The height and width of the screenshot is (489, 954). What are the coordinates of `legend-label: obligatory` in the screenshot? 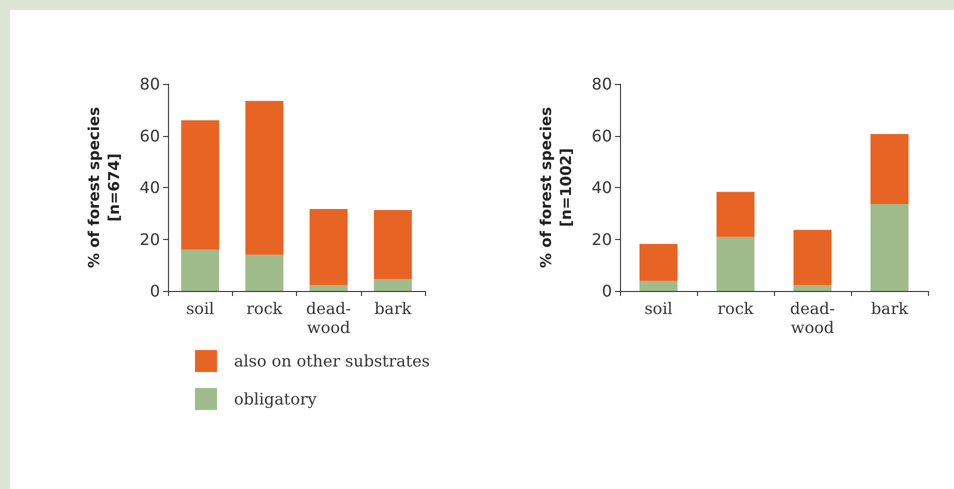 It's located at (275, 399).